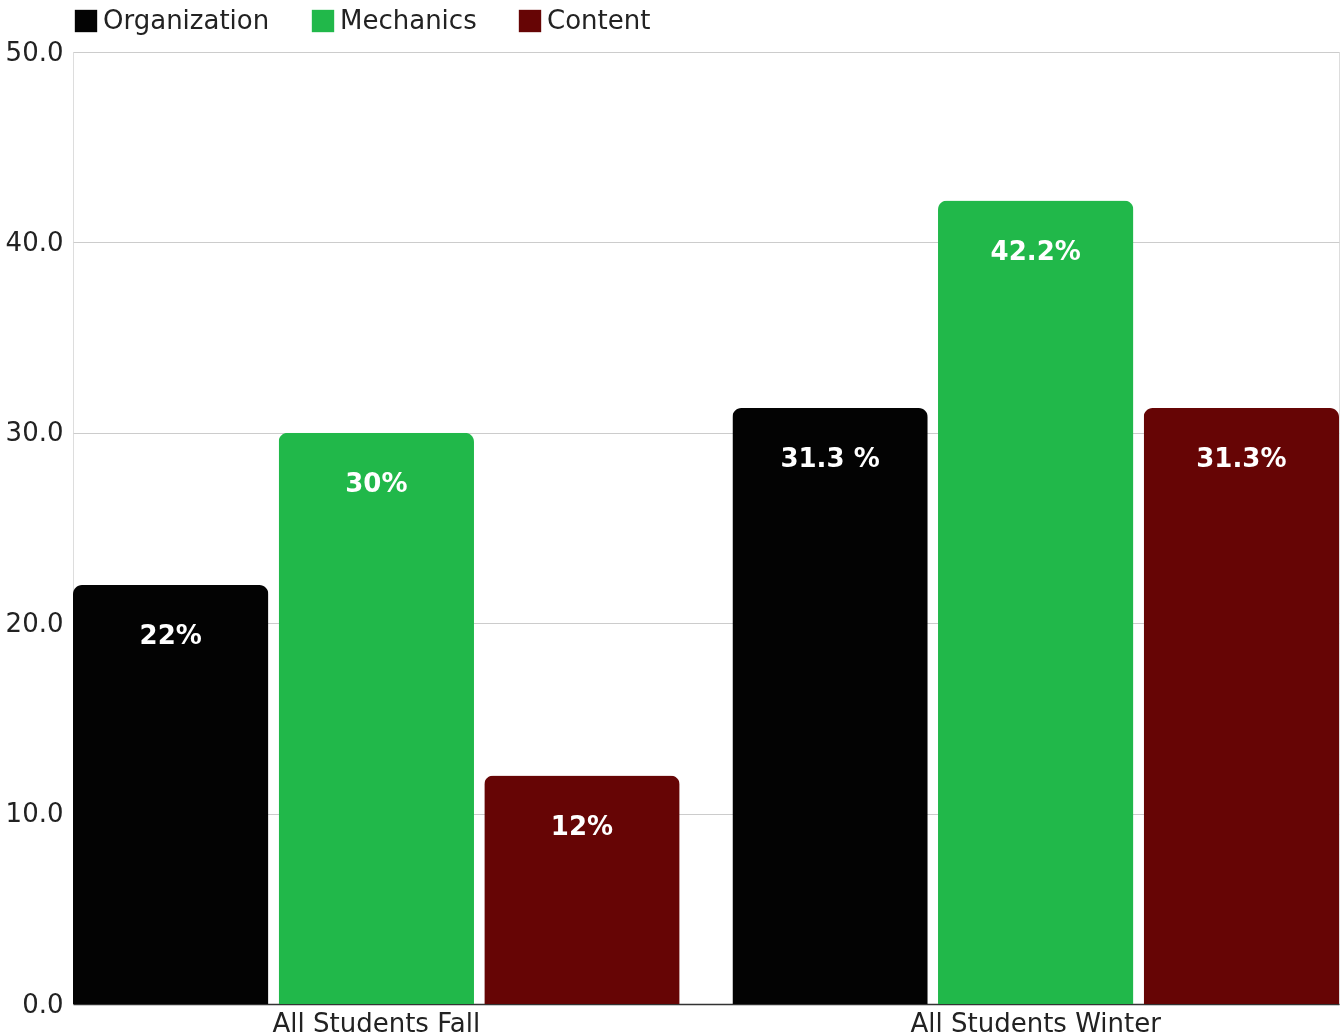 The width and height of the screenshot is (1340, 1036). Describe the element at coordinates (43, 1003) in the screenshot. I see `y-tick-label: 0.0` at that location.